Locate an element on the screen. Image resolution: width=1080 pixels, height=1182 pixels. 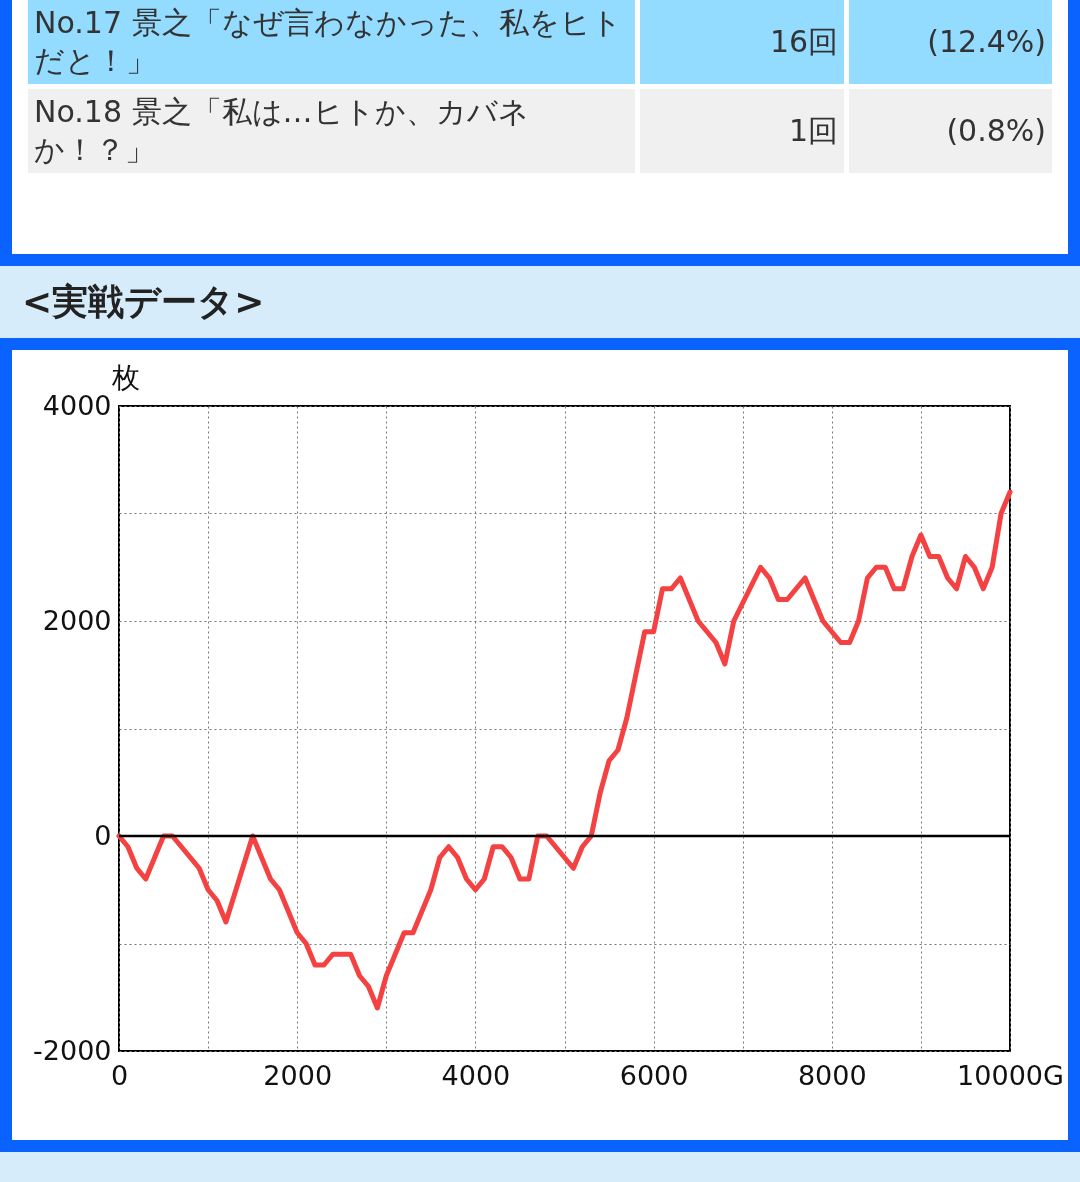
text: 1回 is located at coordinates (742, 131).